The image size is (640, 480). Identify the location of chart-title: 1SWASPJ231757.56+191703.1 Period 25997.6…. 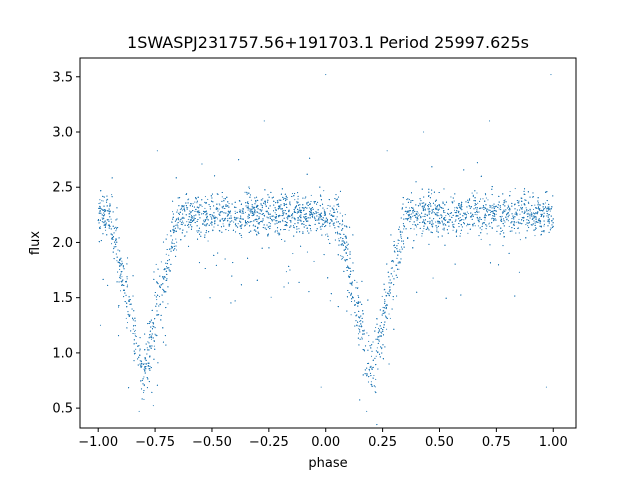
(328, 42).